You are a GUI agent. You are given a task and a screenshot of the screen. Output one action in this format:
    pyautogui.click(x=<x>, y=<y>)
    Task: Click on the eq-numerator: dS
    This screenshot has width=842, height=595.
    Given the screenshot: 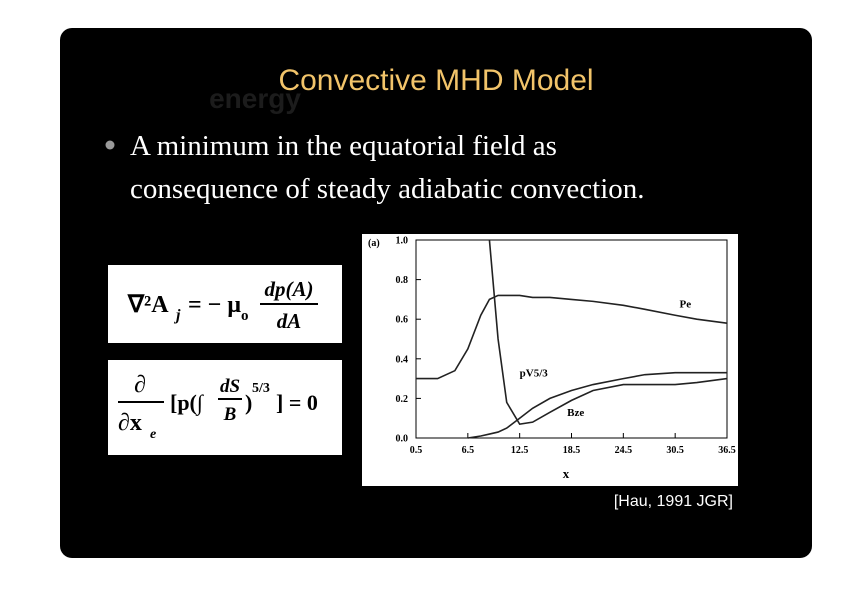 What is the action you would take?
    pyautogui.click(x=230, y=386)
    